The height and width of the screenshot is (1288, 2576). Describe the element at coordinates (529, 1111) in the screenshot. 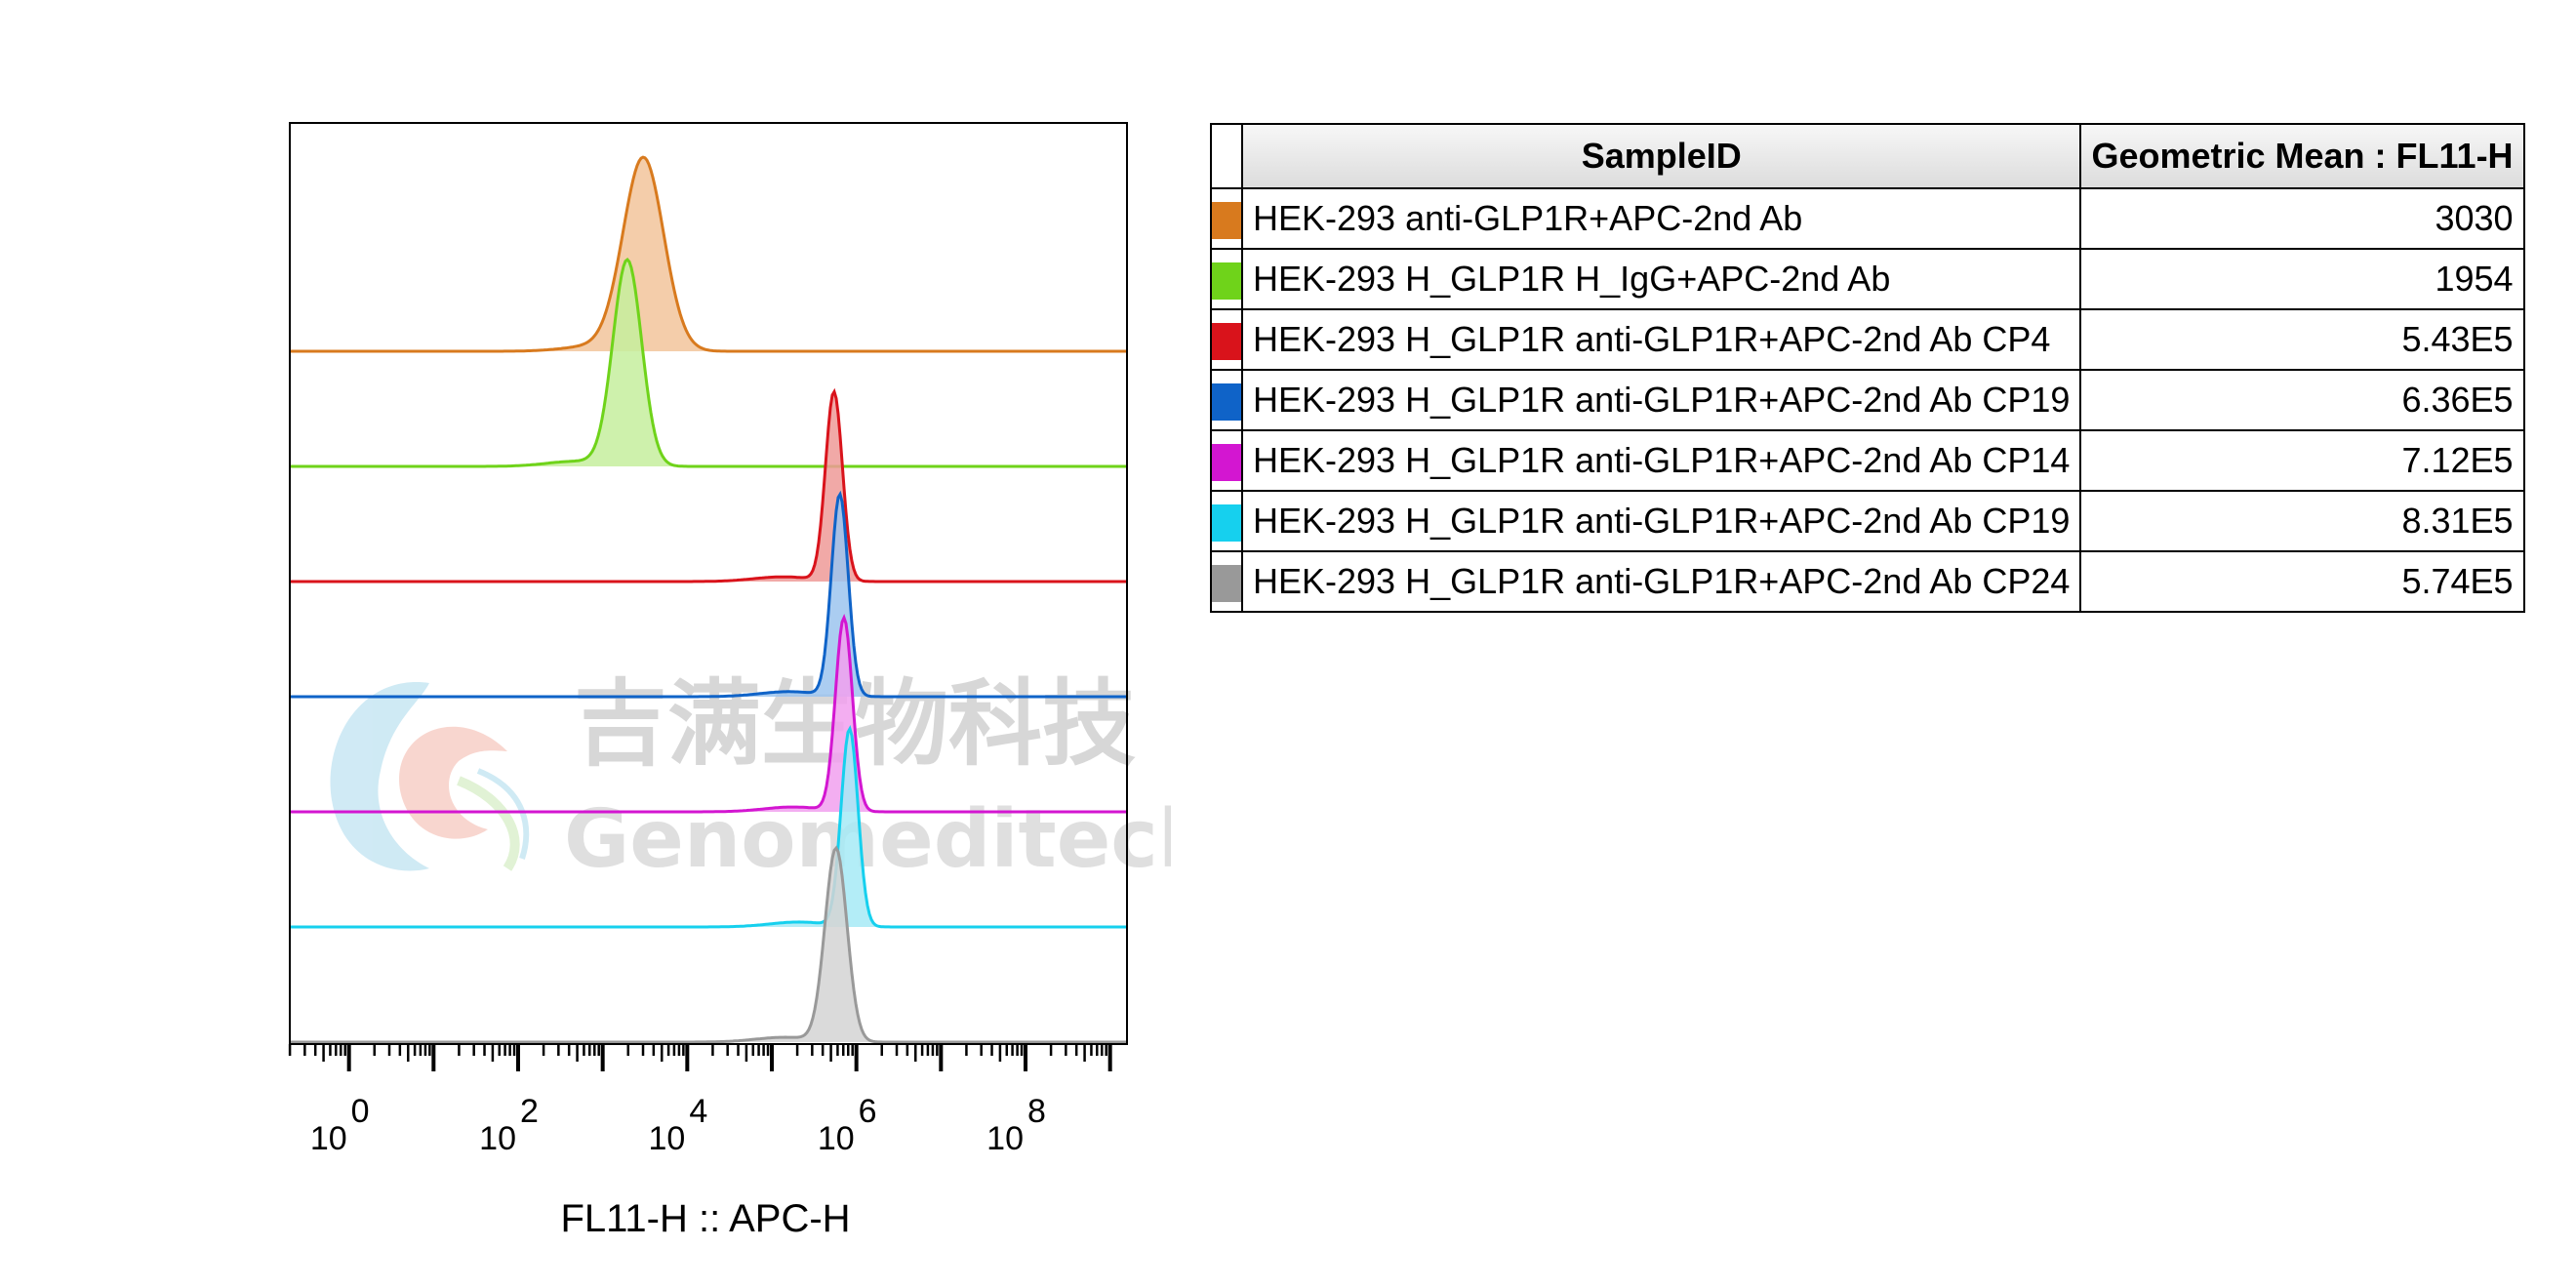

I see `tick-label-exponent: 2` at that location.